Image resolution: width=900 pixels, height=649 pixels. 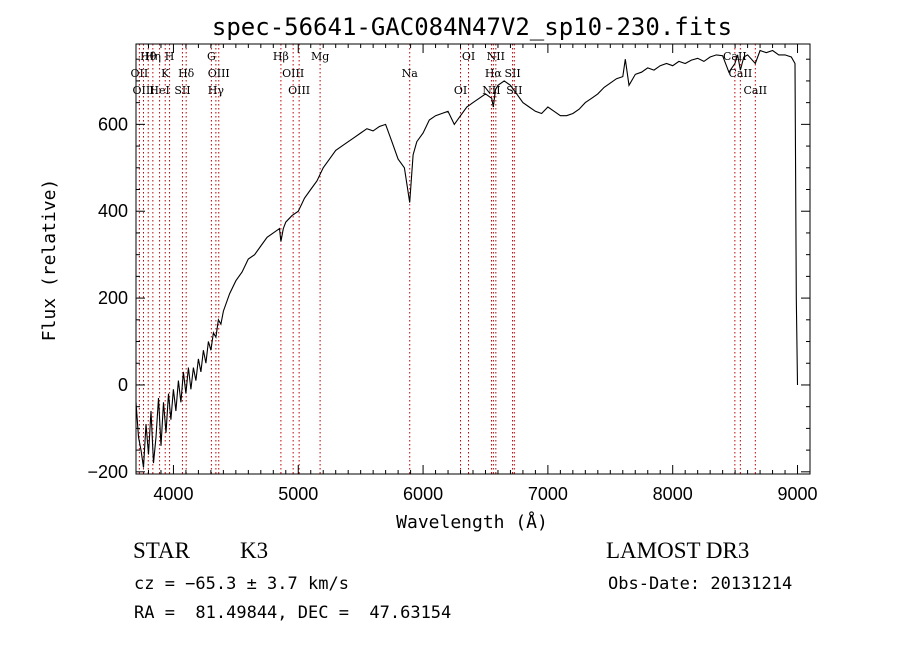 I want to click on x-tick-label: 6000, so click(x=423, y=494).